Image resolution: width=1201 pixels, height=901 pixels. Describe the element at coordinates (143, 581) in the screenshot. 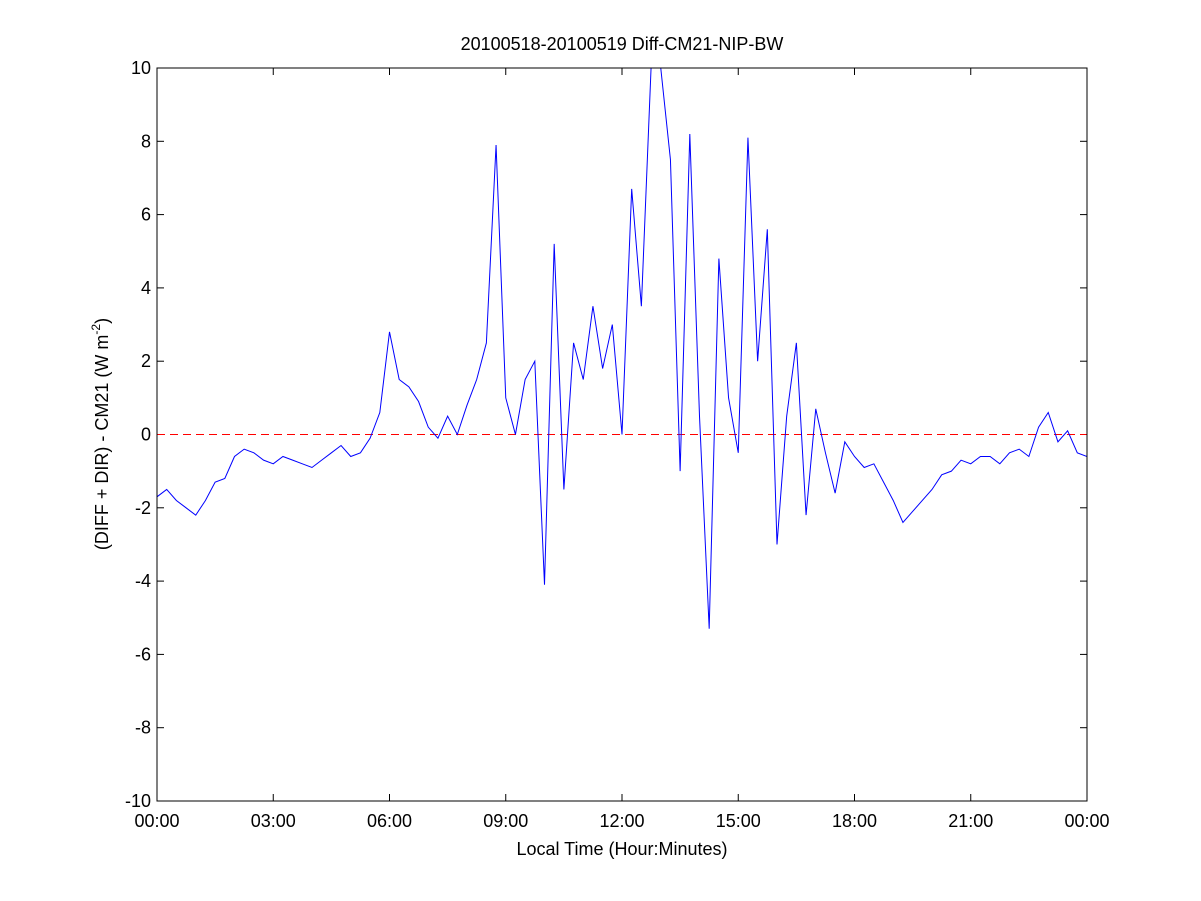

I see `y-tick-label: -4` at that location.